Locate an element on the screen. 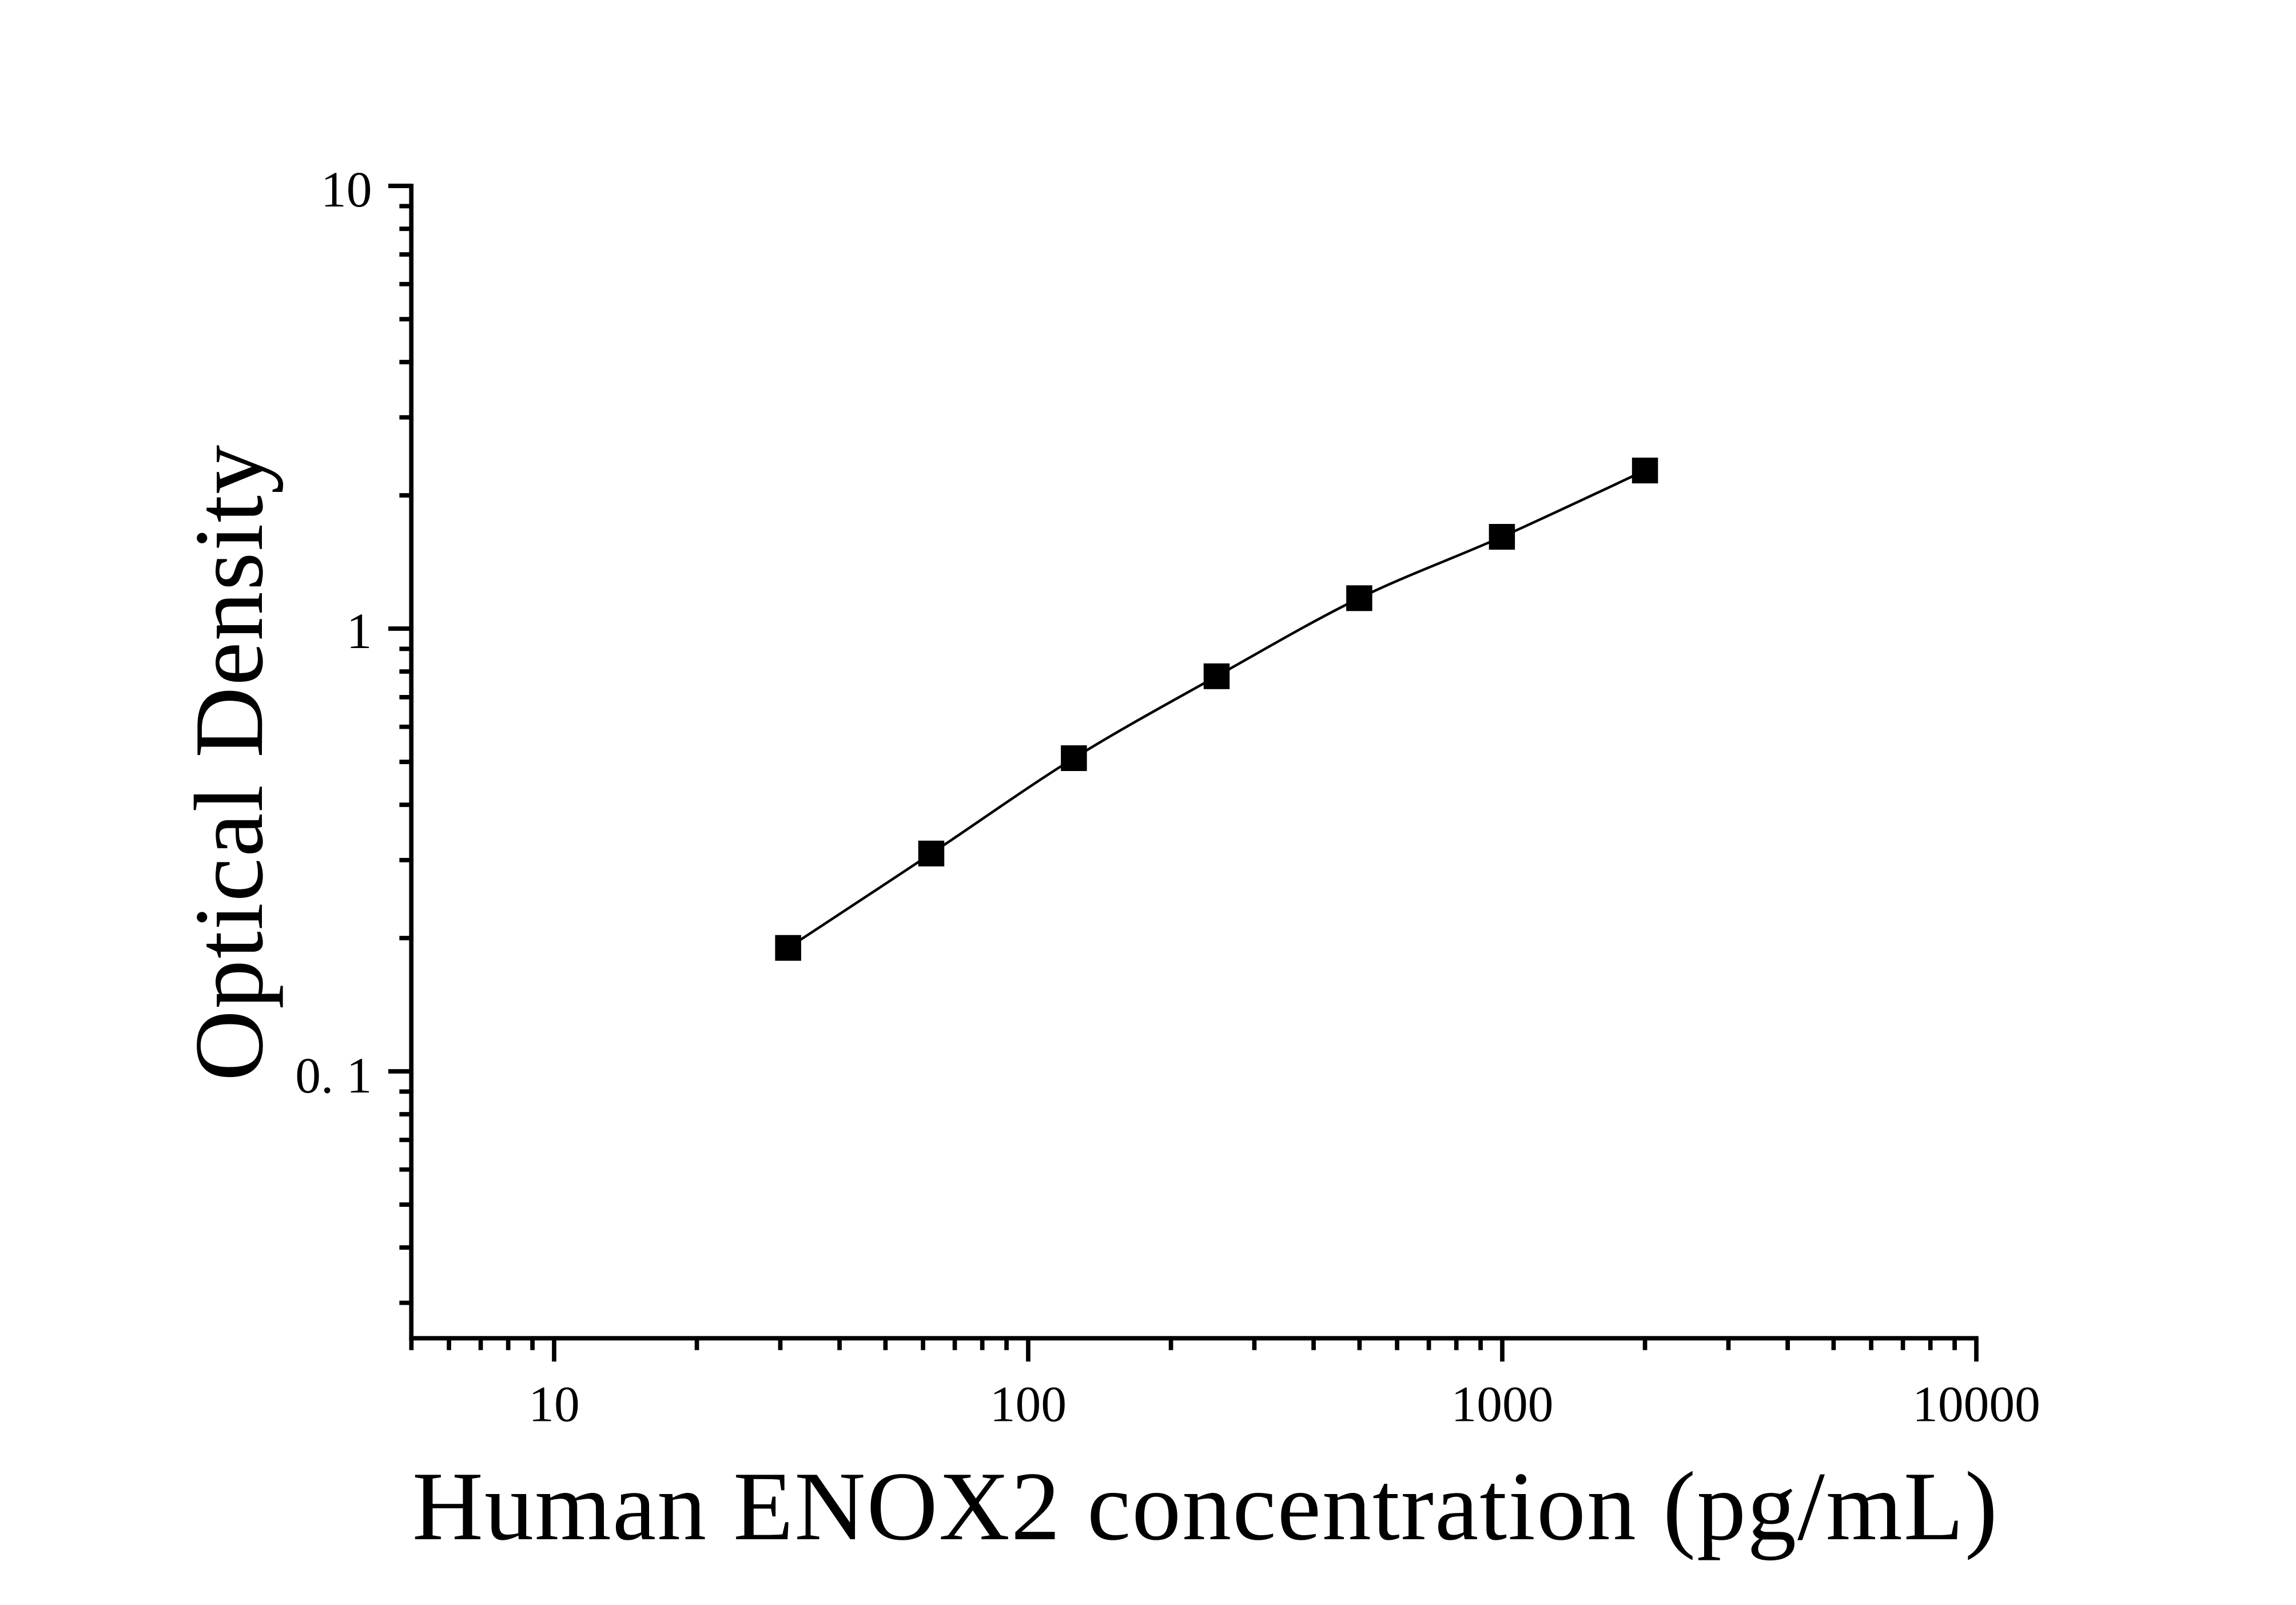 The height and width of the screenshot is (1605, 2296). svg-text: 100 is located at coordinates (1028, 1404).